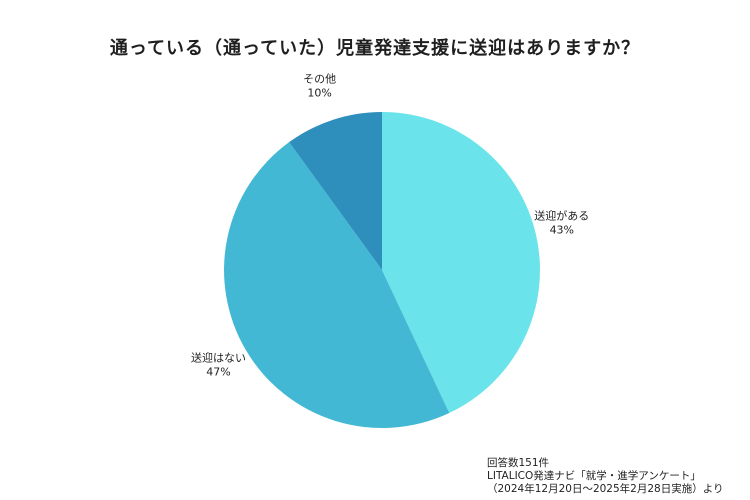 The height and width of the screenshot is (500, 750). I want to click on slice-category: 送迎がある, so click(561, 216).